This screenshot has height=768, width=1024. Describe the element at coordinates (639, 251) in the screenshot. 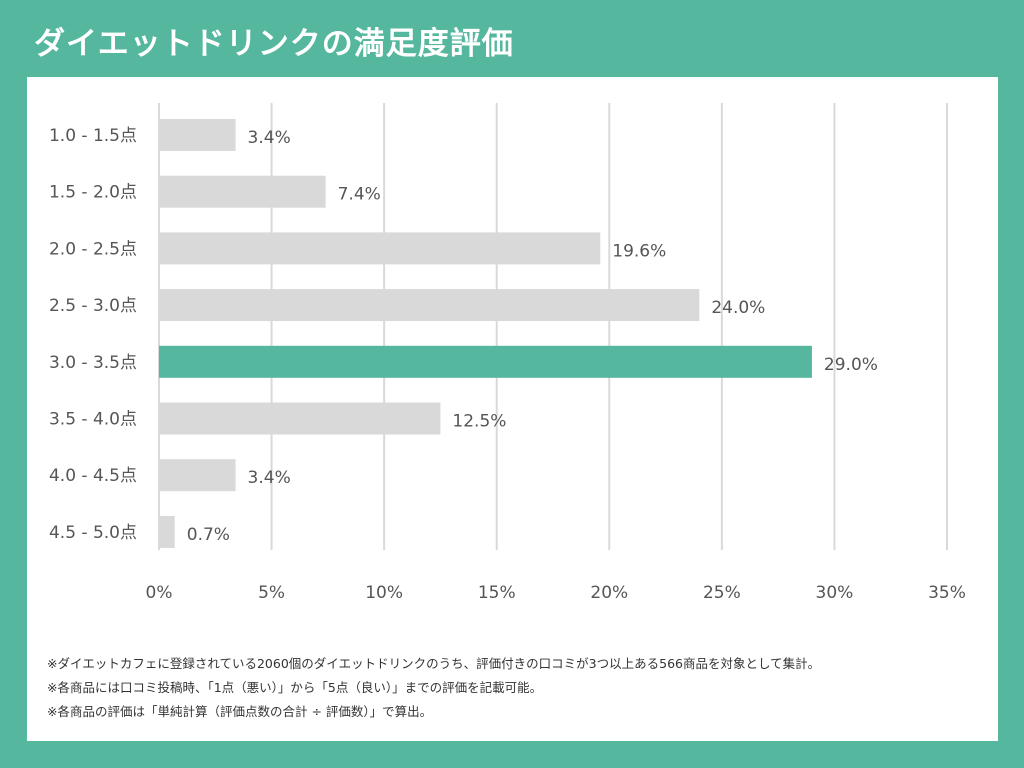

I see `value-label: 19.6%` at that location.